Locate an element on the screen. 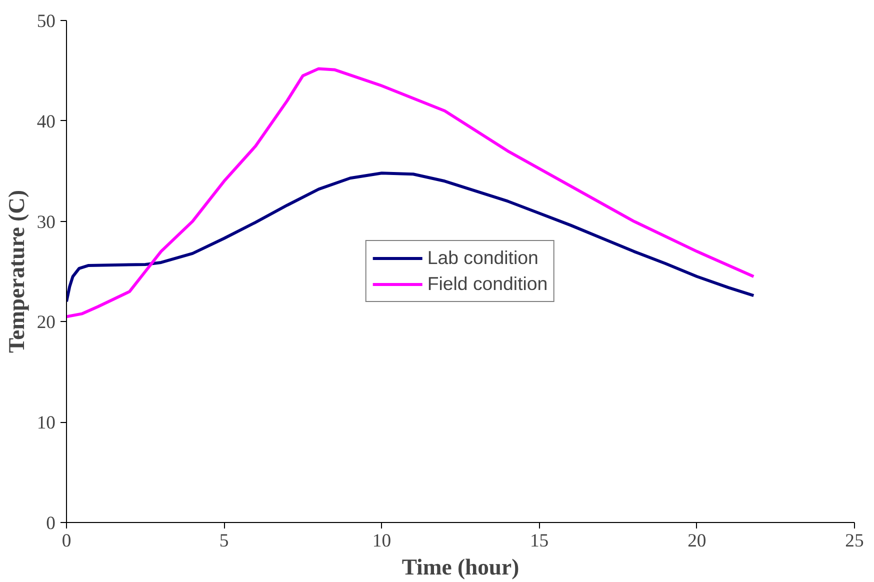 This screenshot has height=582, width=874. x-tick-label: 5 is located at coordinates (224, 541).